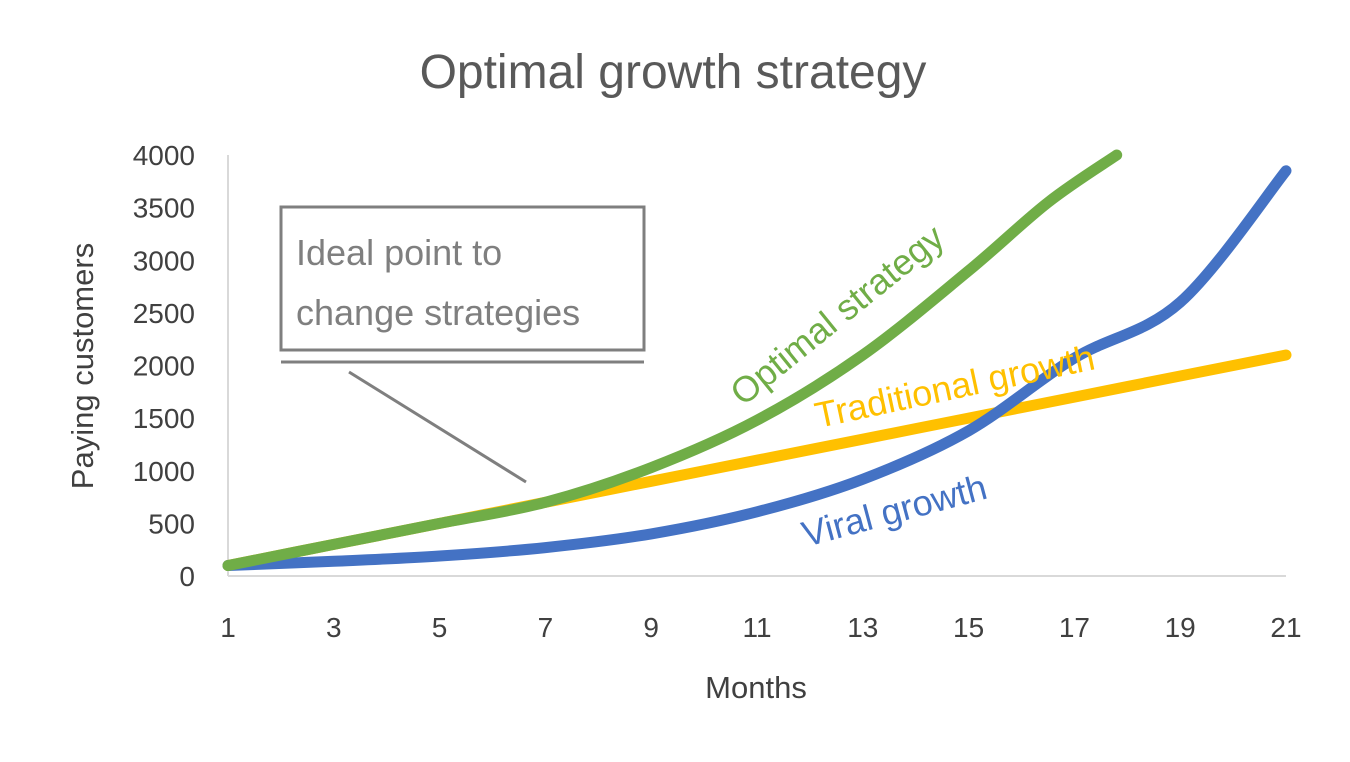 The height and width of the screenshot is (762, 1350). What do you see at coordinates (82, 366) in the screenshot?
I see `y-axis-label: Paying customers` at bounding box center [82, 366].